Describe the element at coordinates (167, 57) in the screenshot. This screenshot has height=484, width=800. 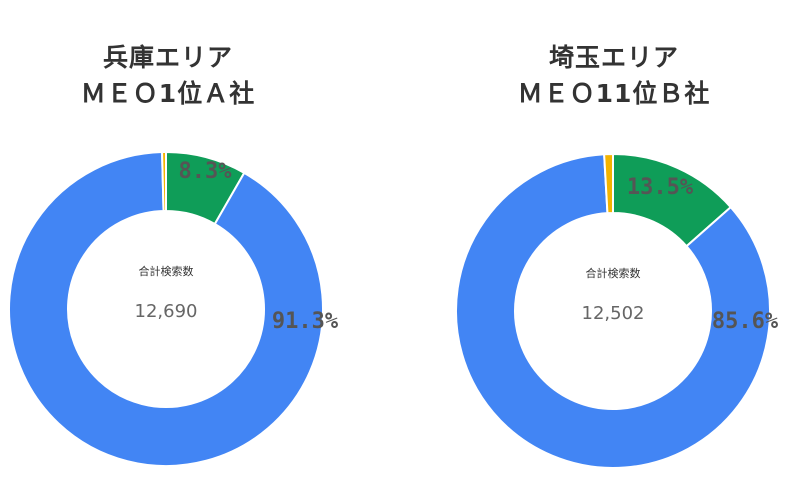
I see `chart-1-title-line-1: 兵庫エリア` at that location.